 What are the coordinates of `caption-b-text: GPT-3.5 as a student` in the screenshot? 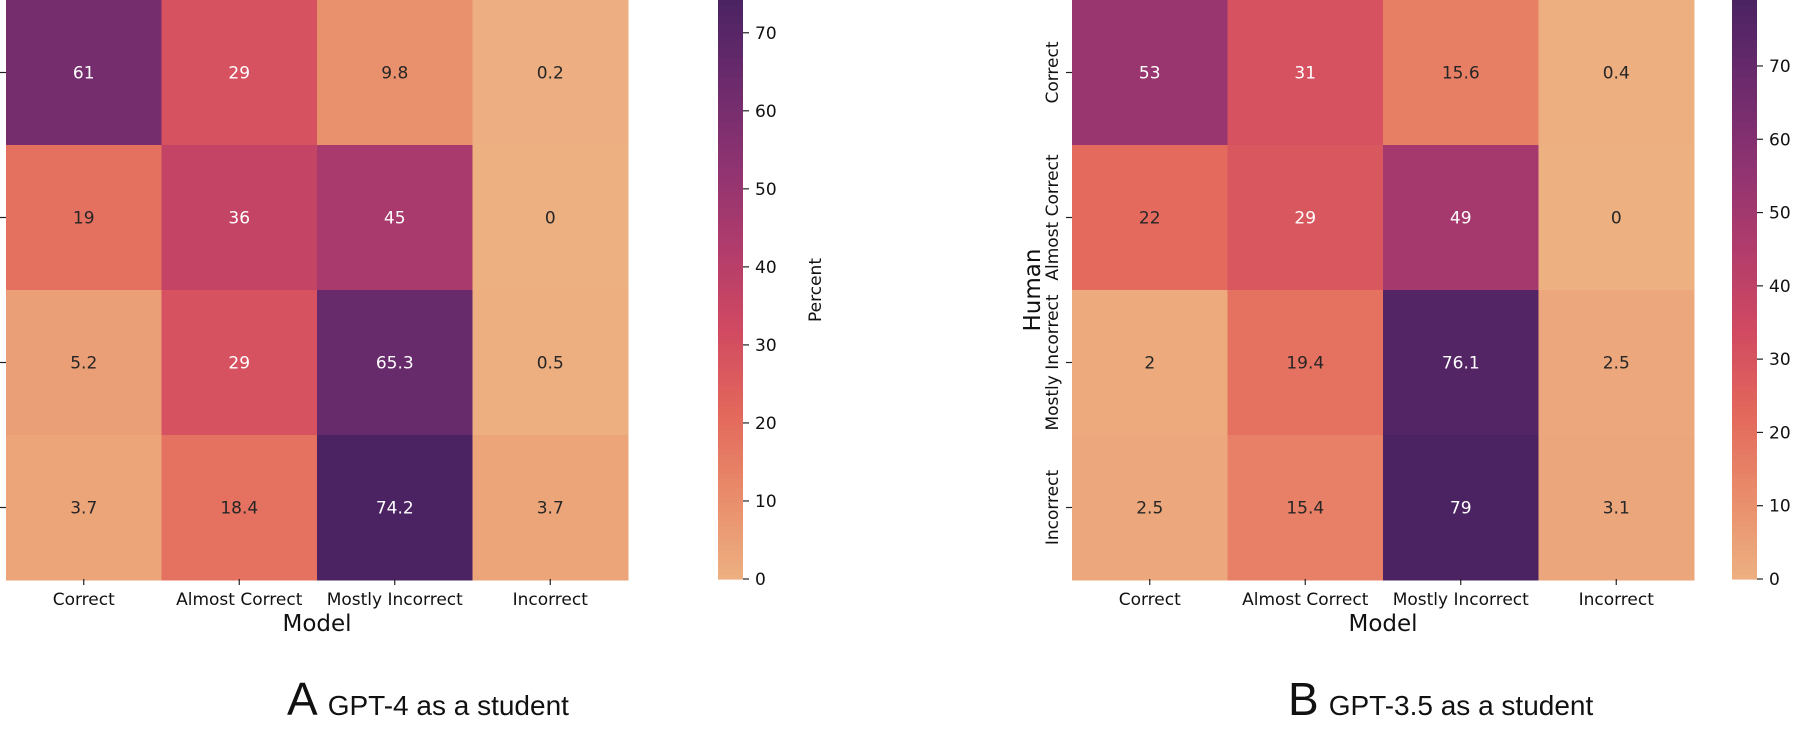 It's located at (1461, 705).